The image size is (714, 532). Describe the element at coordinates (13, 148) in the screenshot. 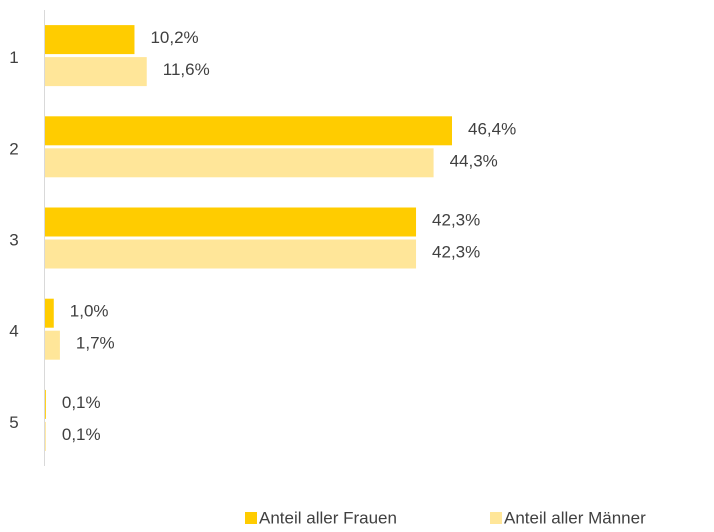

I see `y-tick-label: 2` at that location.